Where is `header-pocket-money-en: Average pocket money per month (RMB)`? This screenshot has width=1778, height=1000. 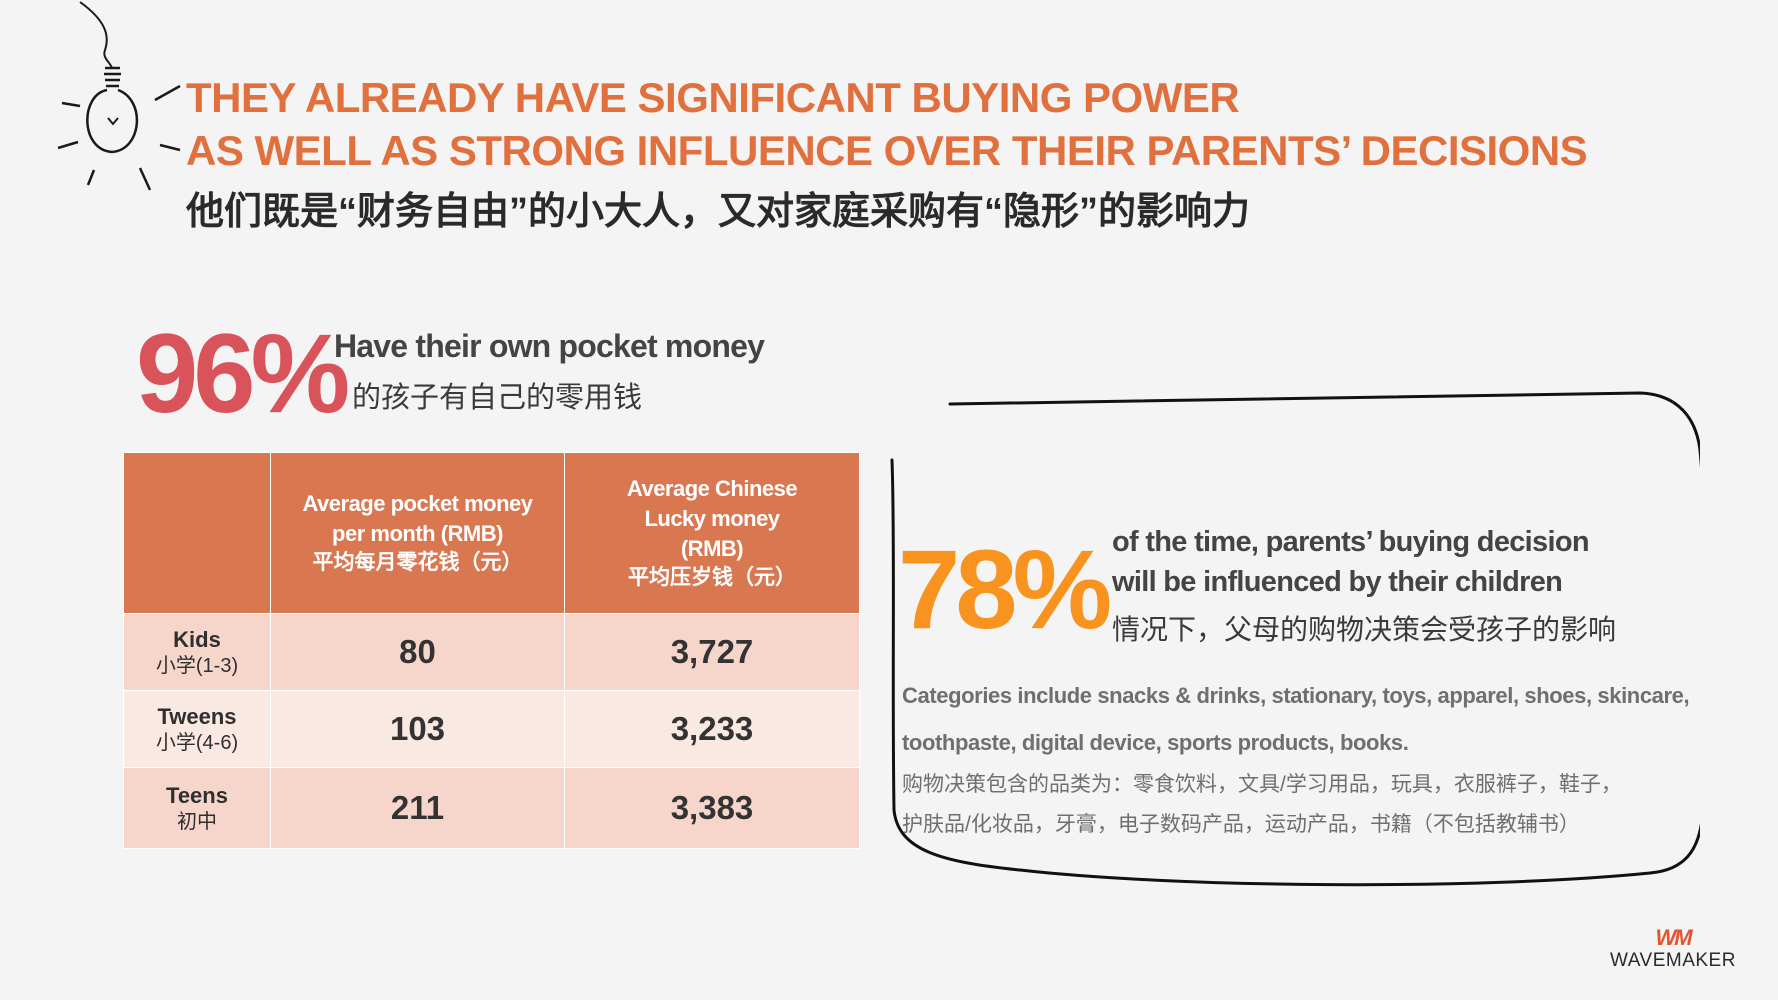 header-pocket-money-en: Average pocket money per month (RMB) is located at coordinates (417, 518).